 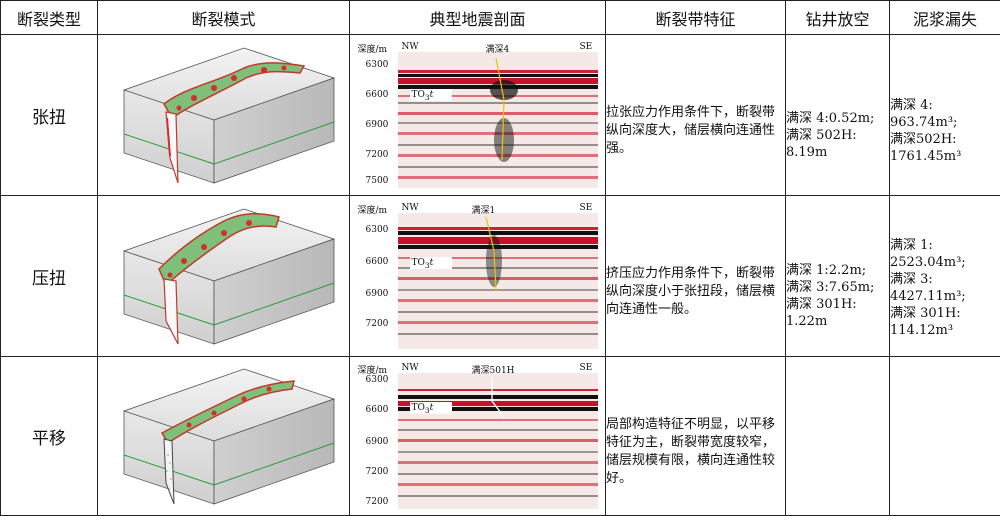 What do you see at coordinates (945, 436) in the screenshot?
I see `mud-loss-cell` at bounding box center [945, 436].